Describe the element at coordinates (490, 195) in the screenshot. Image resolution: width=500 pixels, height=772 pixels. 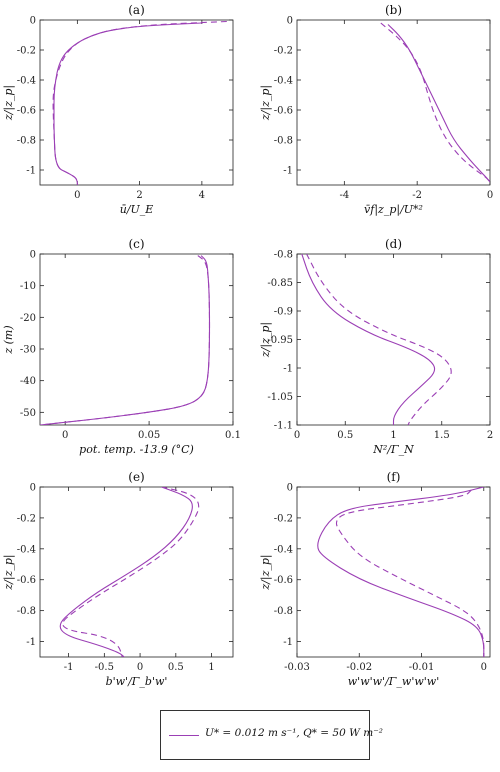
I see `x-tick-label-b: 0` at that location.